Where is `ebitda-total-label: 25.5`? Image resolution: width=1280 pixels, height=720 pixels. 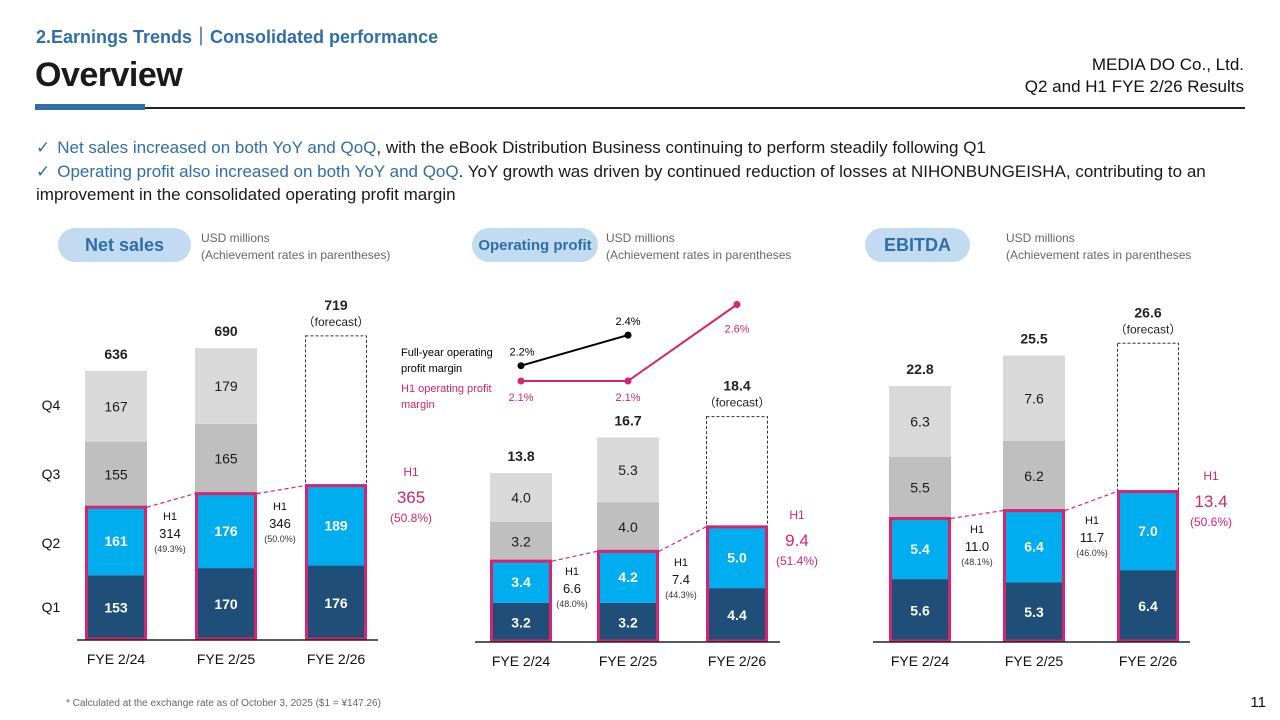 ebitda-total-label: 25.5 is located at coordinates (1033, 339).